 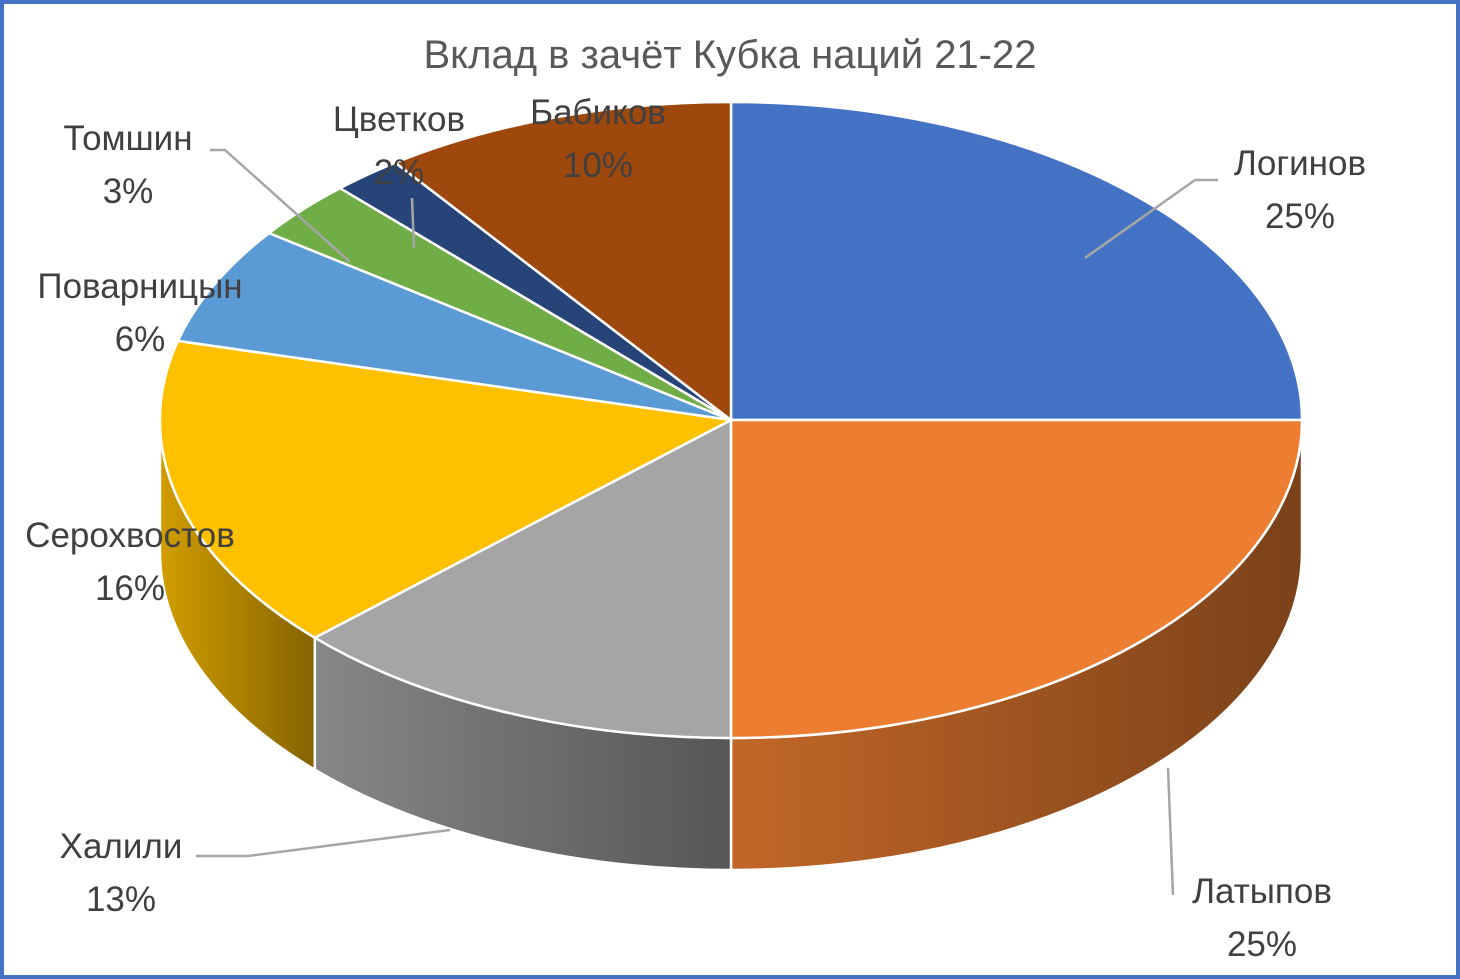 I want to click on data-label-1: Логинов 25%, so click(x=1300, y=190).